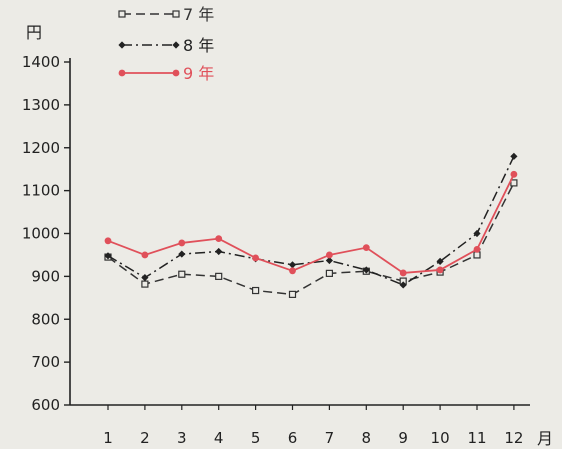  I want to click on x-tick-label: 5, so click(256, 438).